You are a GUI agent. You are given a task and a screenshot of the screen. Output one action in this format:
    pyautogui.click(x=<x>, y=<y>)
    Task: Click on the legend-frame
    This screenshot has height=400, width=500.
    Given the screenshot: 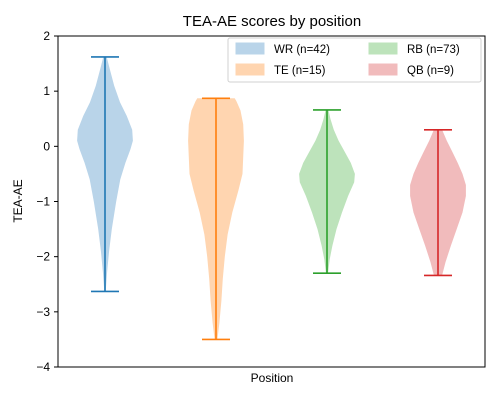 What is the action you would take?
    pyautogui.click(x=354, y=60)
    